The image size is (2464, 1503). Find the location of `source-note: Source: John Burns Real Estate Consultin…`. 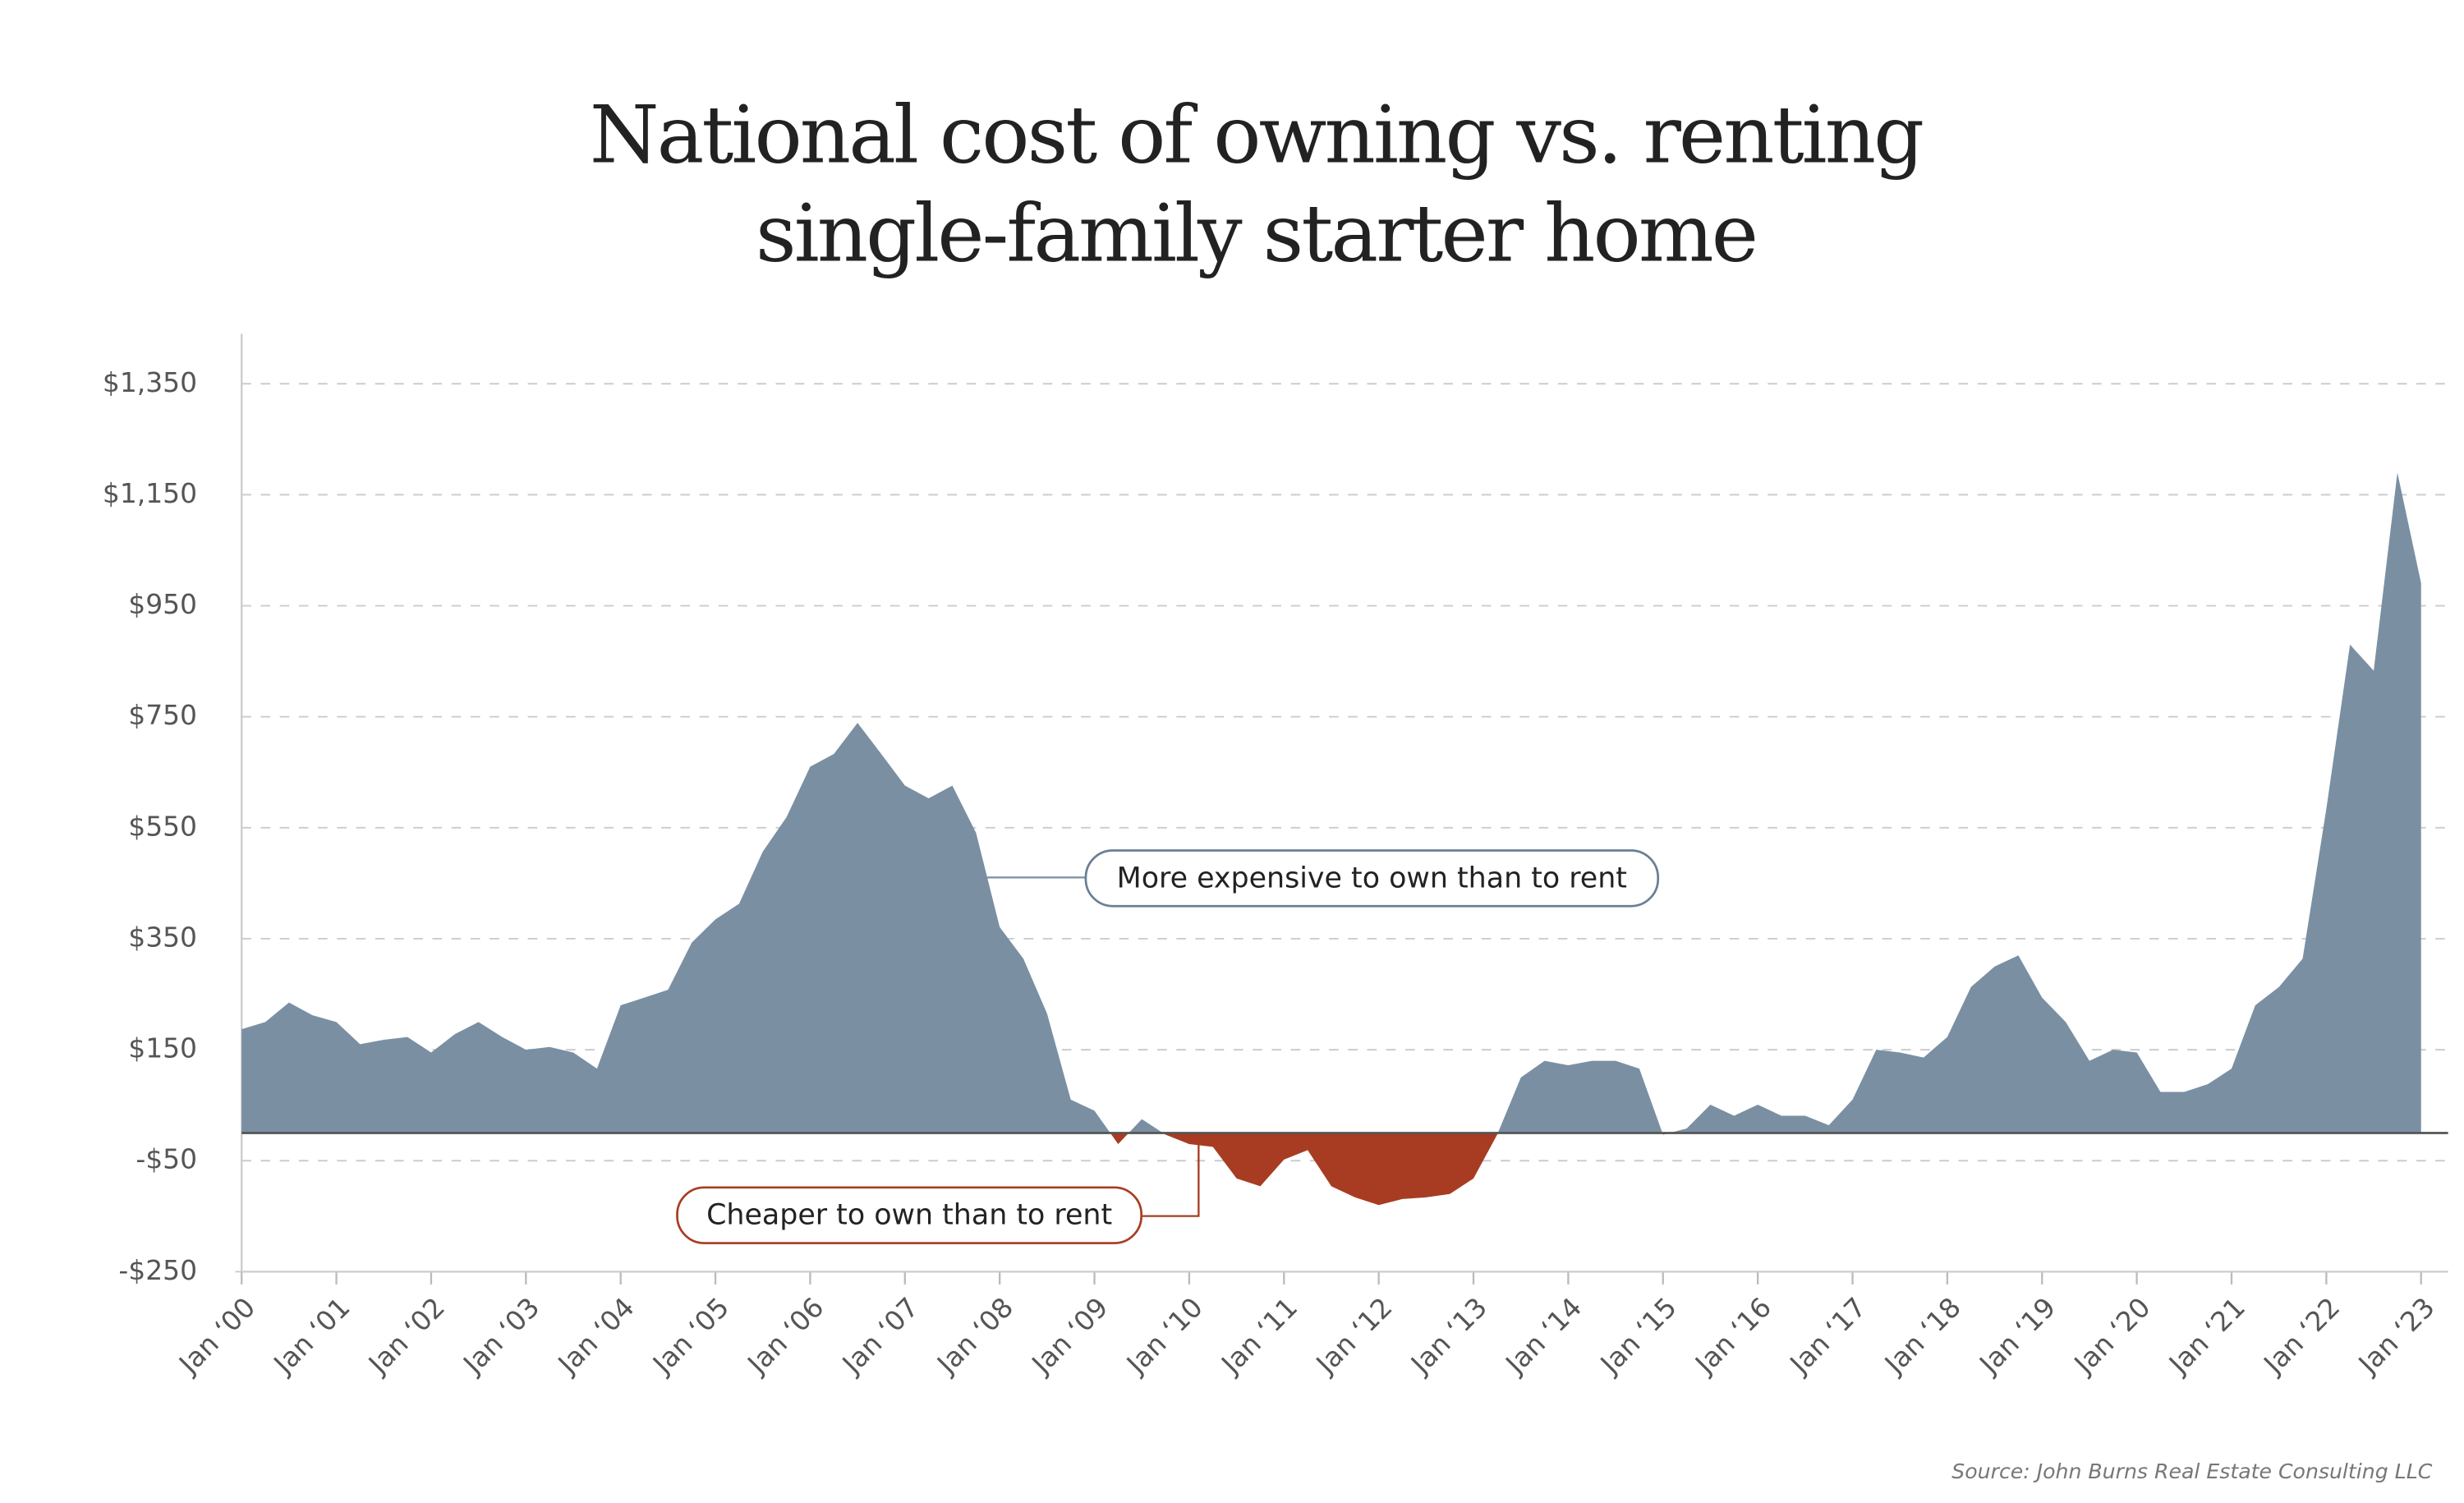

source-note: Source: John Burns Real Estate Consultin… is located at coordinates (2191, 1471).